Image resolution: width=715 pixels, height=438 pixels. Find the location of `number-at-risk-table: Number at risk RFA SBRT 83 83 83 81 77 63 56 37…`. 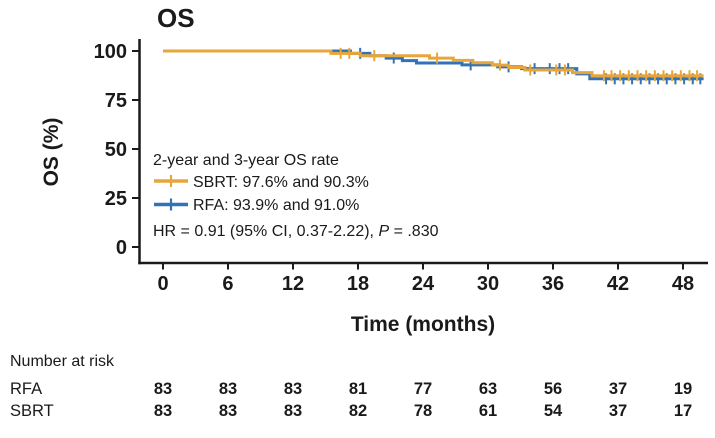

number-at-risk-table: Number at risk RFA SBRT 83 83 83 81 77 63 56 37… is located at coordinates (351, 386).